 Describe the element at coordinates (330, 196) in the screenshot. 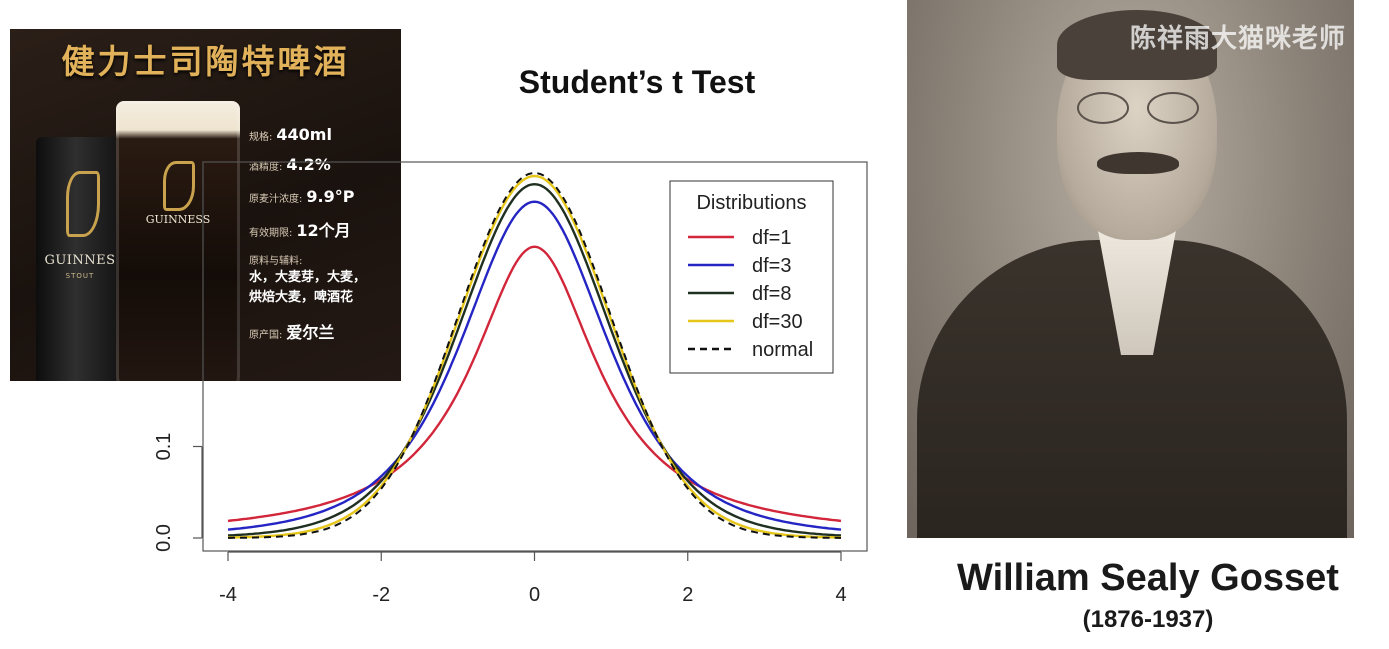

I see `spec-value: 9.9°P` at that location.